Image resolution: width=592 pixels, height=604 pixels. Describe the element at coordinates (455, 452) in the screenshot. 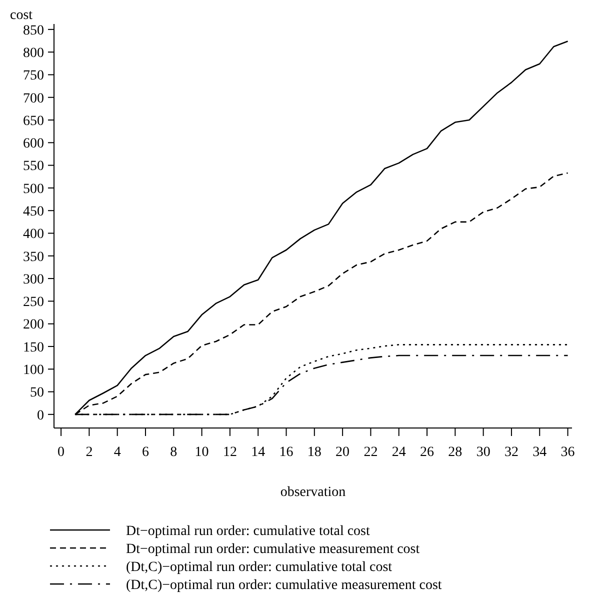

I see `x-tick-label: 28` at that location.